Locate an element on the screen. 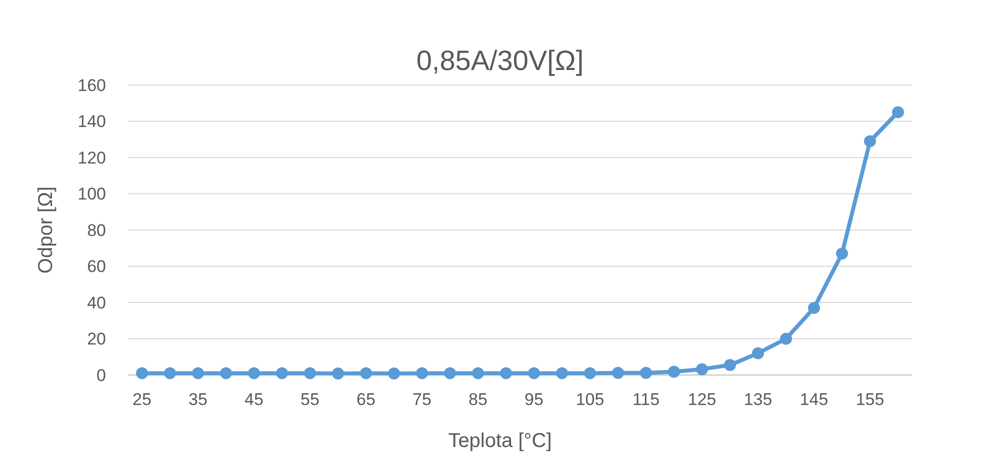  chart-title: 0,85A/30V[Ω] is located at coordinates (500, 60).